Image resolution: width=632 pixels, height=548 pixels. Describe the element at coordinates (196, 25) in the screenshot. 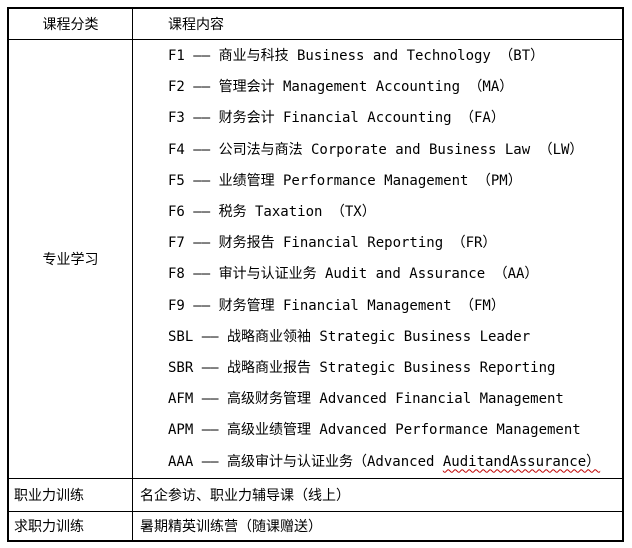

I see `header-content-label: 课程内容` at that location.